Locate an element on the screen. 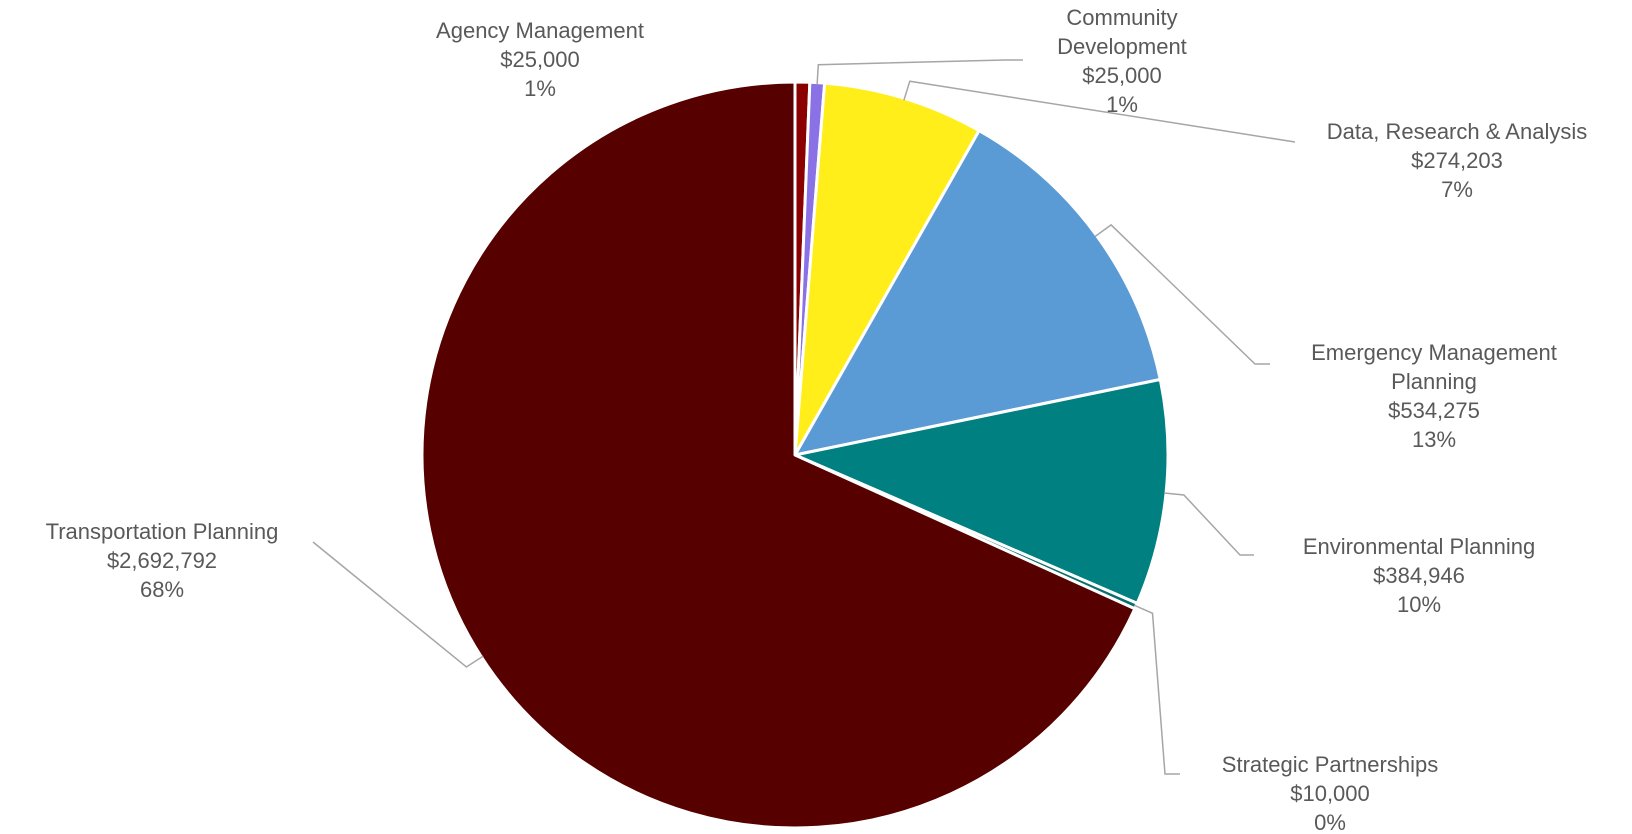 This screenshot has height=834, width=1632. label-value-text: $534,275 is located at coordinates (1434, 410).